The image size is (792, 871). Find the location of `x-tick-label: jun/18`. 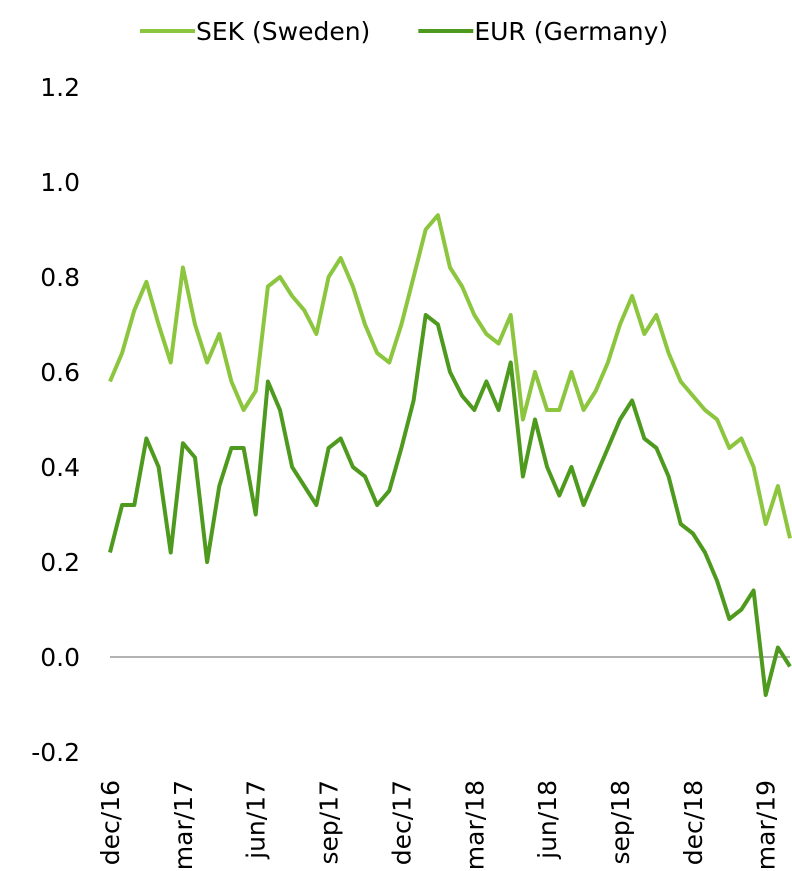

x-tick-label: jun/18 is located at coordinates (547, 820).